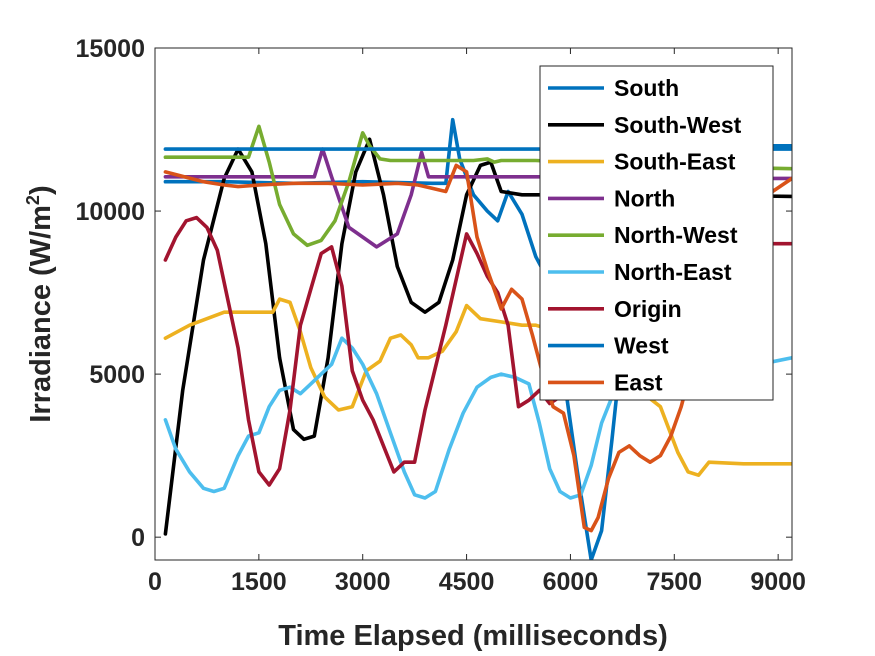  I want to click on y-axis-label: Irradiance (W/m2), so click(40, 303).